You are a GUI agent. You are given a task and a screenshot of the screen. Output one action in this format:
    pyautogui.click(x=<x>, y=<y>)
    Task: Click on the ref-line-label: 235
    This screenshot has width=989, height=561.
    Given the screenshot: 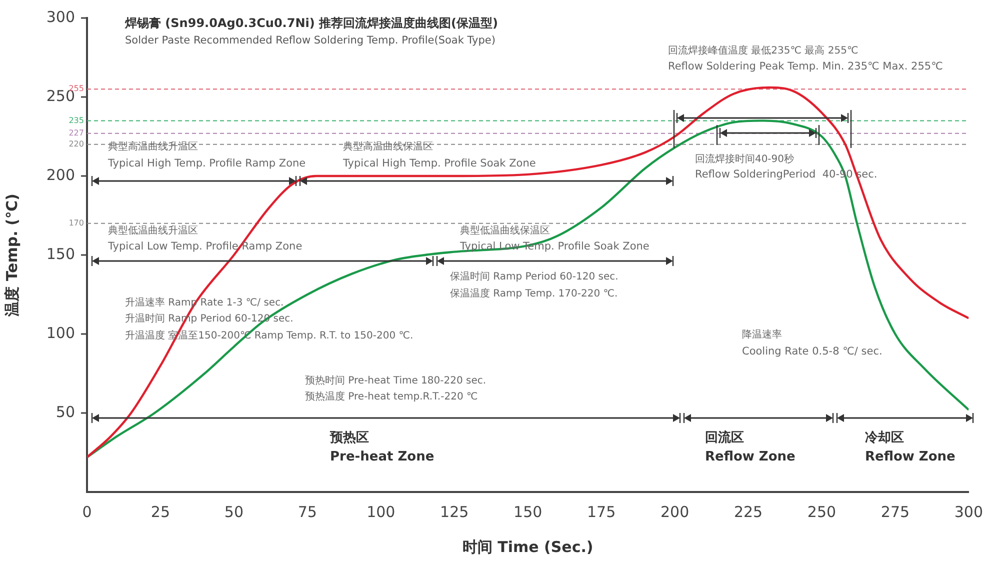 What is the action you would take?
    pyautogui.click(x=76, y=120)
    